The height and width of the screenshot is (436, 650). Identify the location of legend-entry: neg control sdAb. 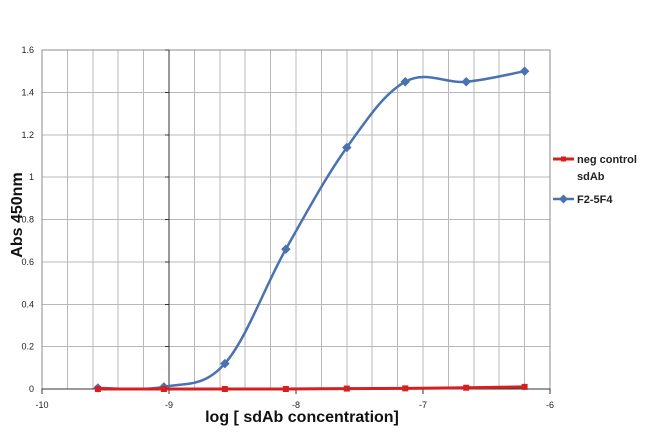
(595, 168).